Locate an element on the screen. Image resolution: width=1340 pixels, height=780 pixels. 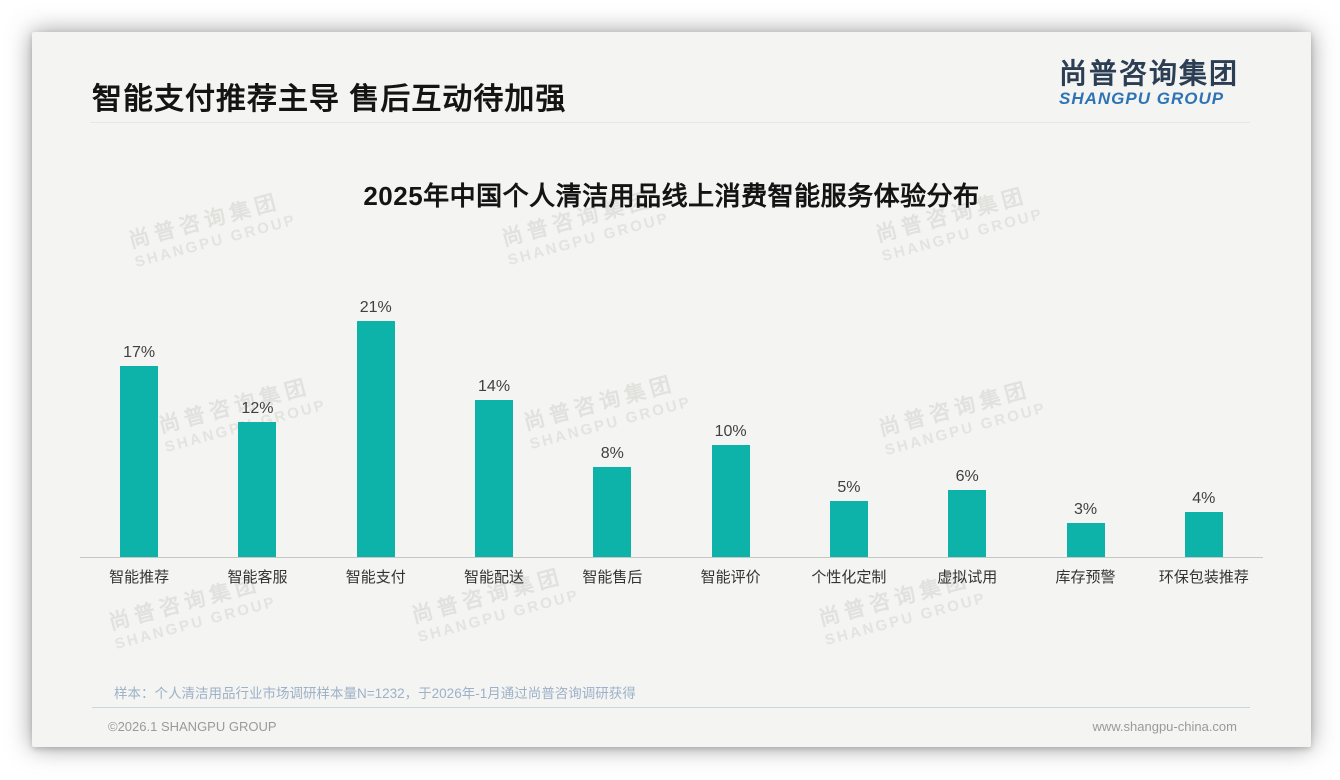
bar-column: 14% is located at coordinates (494, 467).